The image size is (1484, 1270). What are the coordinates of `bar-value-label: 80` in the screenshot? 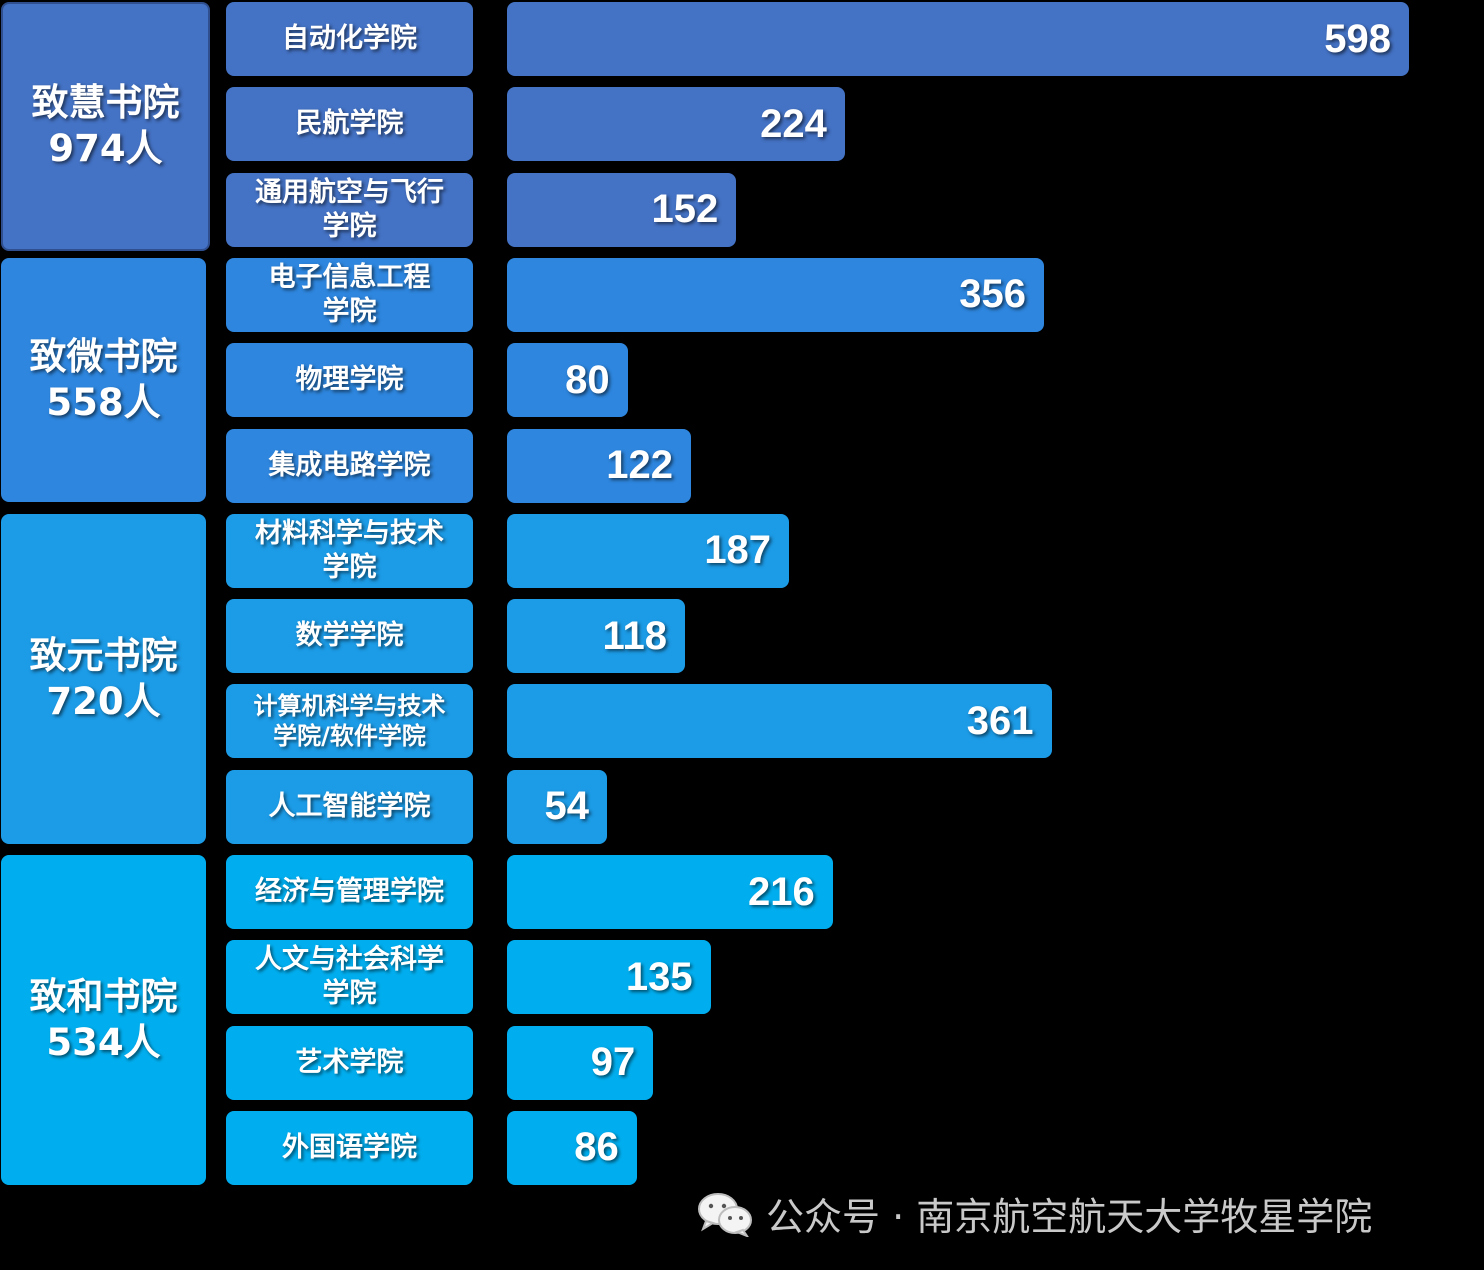 It's located at (587, 379).